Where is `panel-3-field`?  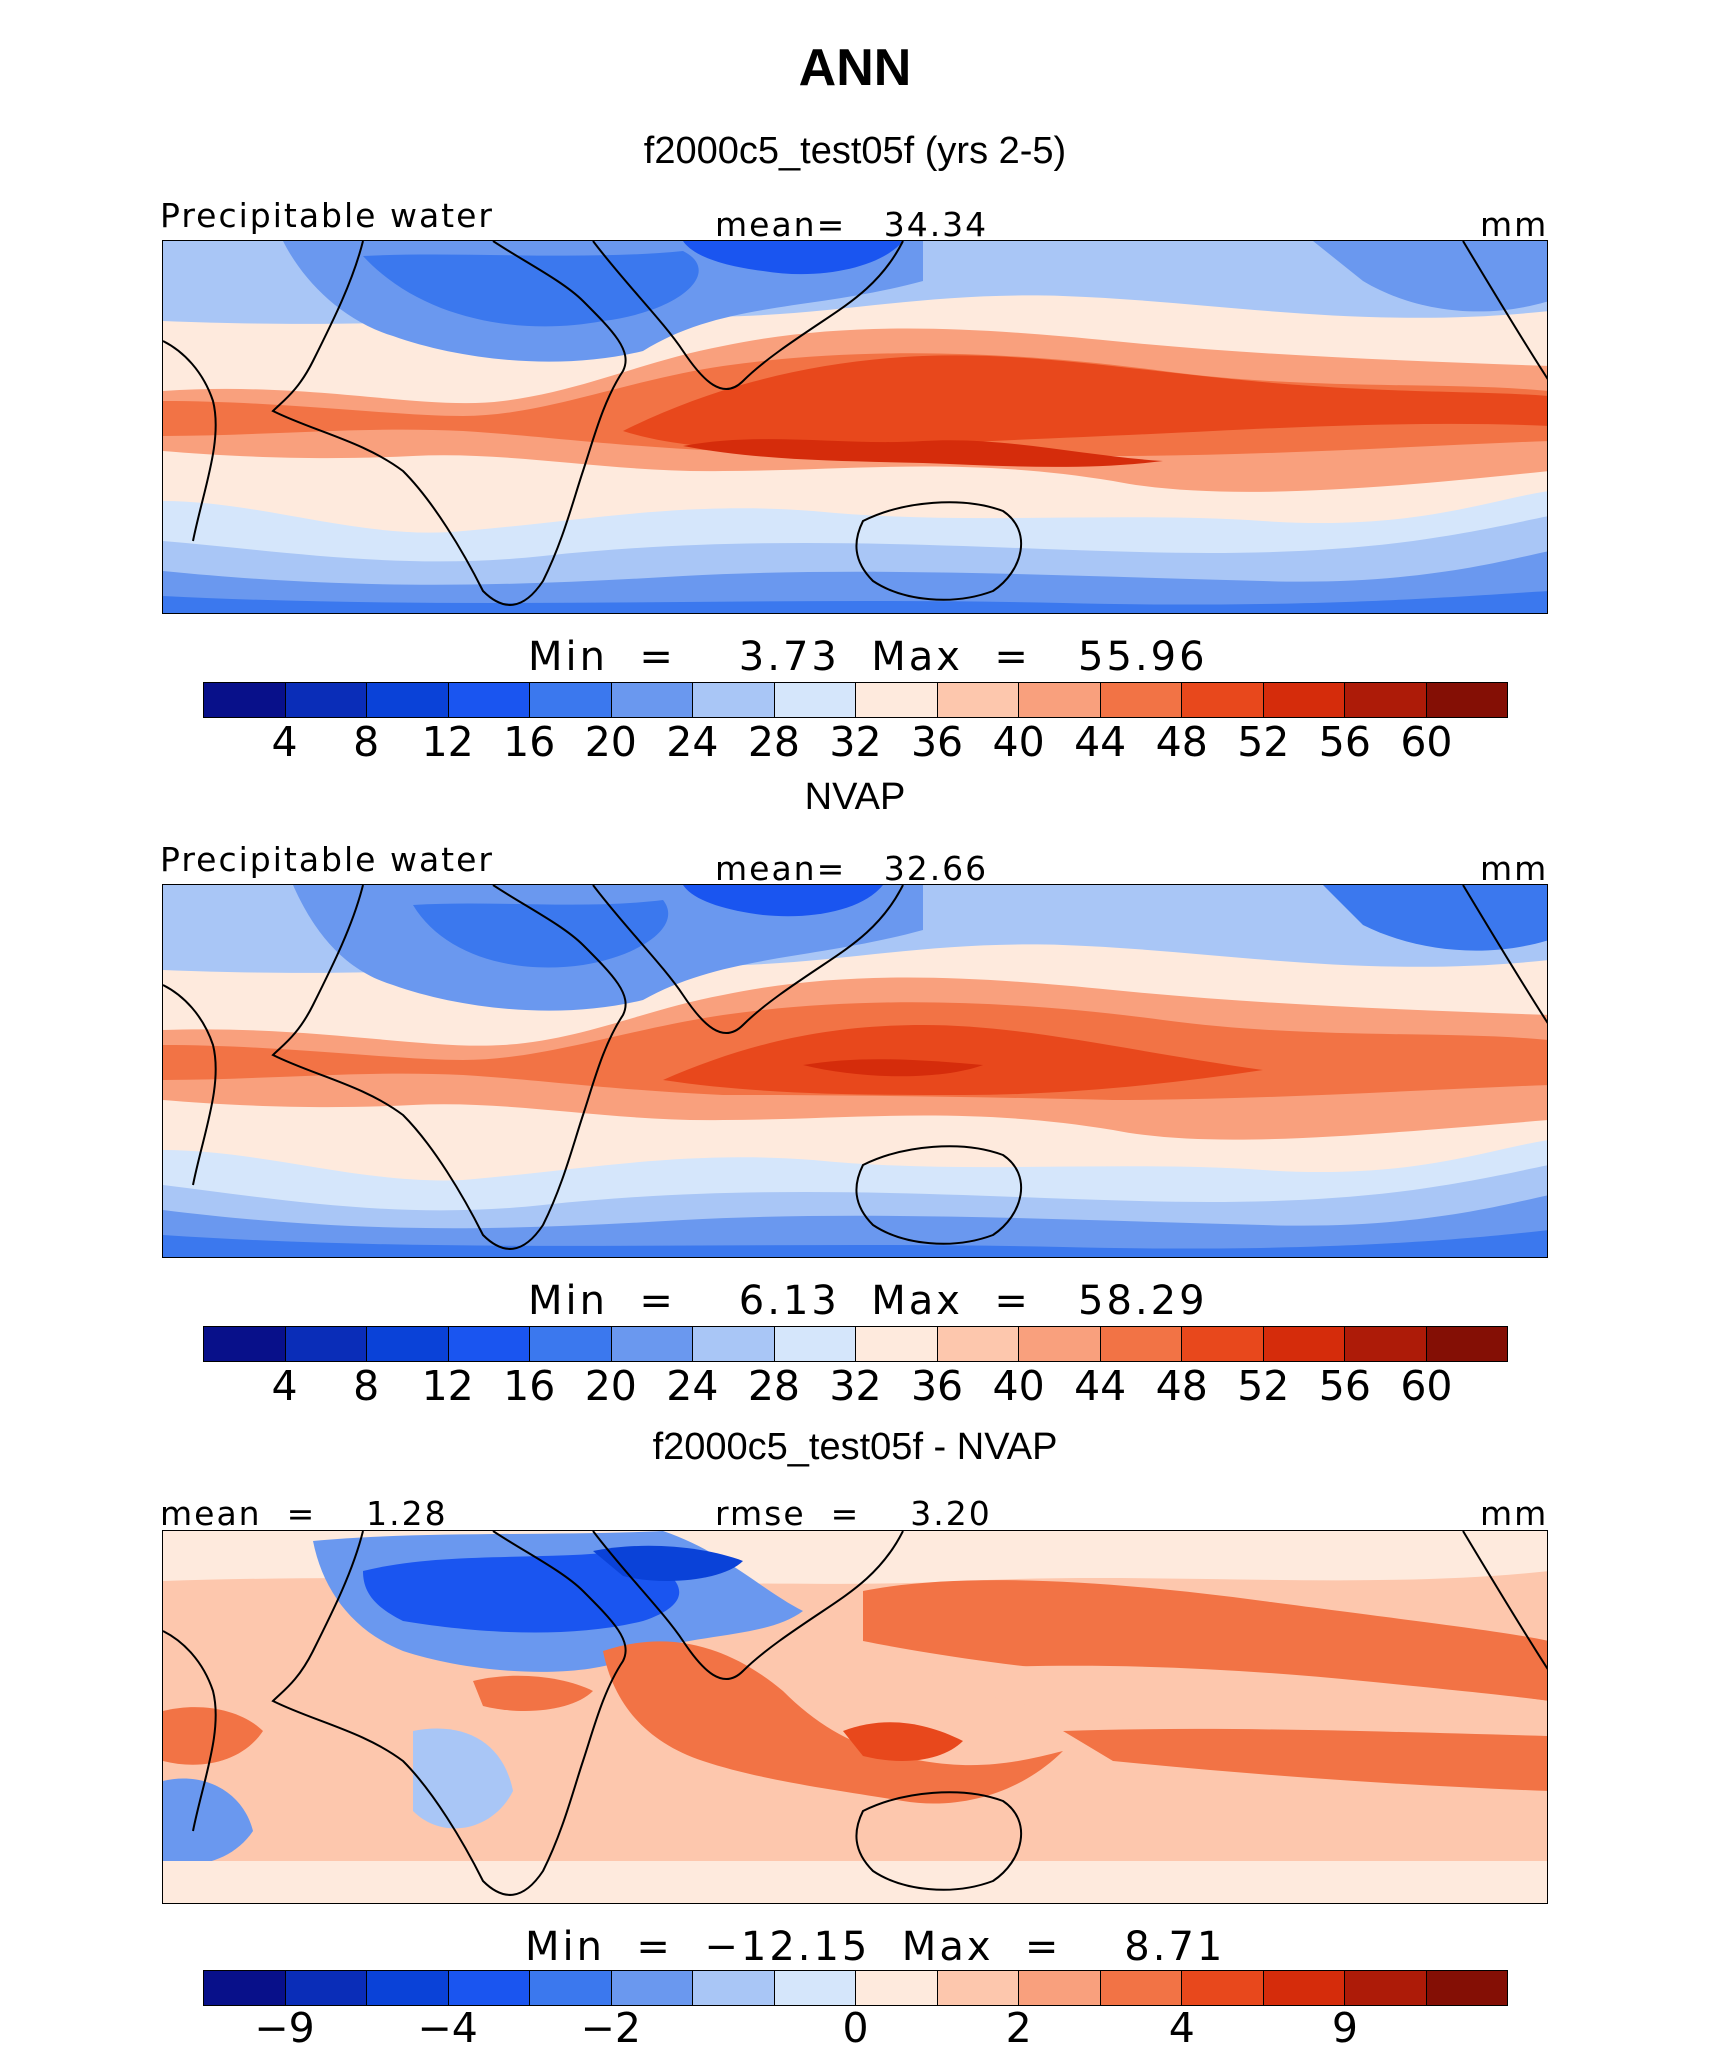
panel-3-field is located at coordinates (855, 1717).